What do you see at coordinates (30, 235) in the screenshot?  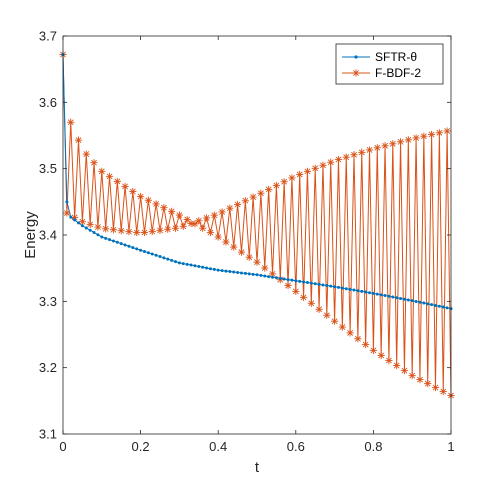 I see `y-axis-label: Energy` at bounding box center [30, 235].